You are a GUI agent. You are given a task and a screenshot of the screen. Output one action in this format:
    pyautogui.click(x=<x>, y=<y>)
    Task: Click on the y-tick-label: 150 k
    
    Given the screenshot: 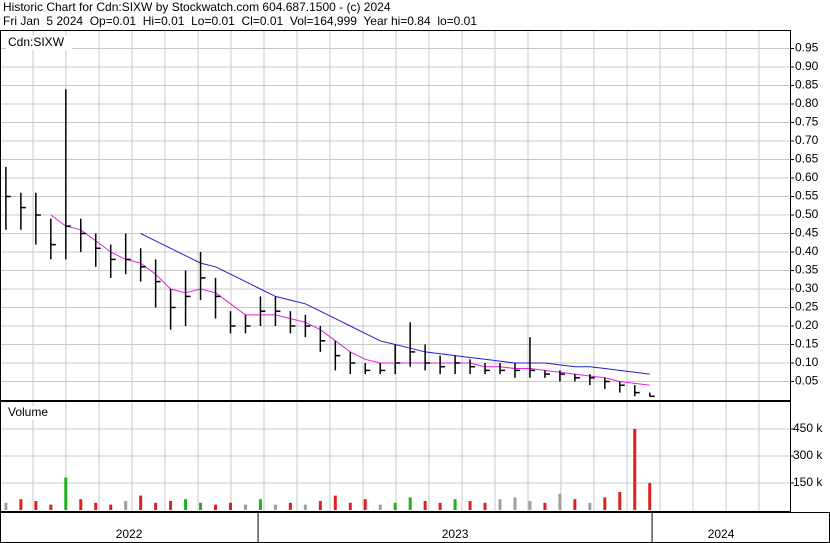 What is the action you would take?
    pyautogui.click(x=808, y=482)
    